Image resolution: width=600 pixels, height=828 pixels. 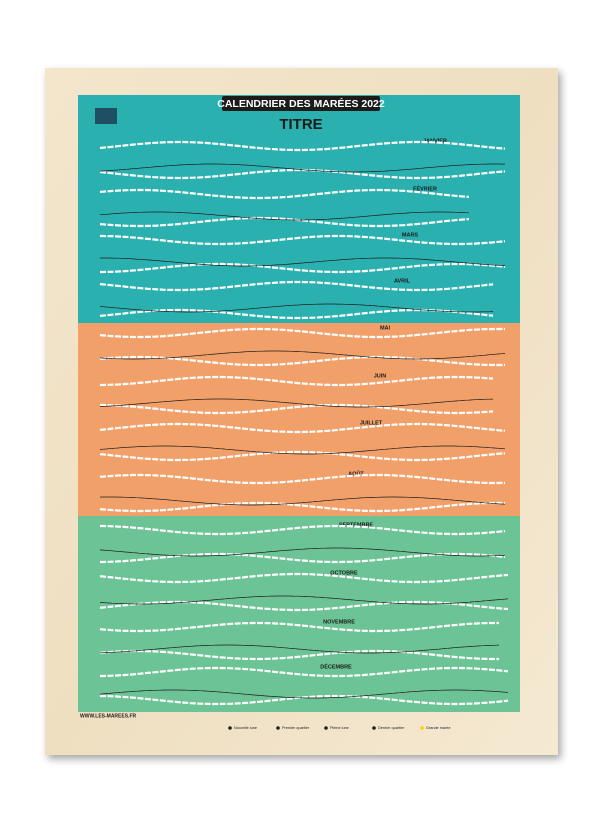 What do you see at coordinates (380, 376) in the screenshot?
I see `month-label: JUIN` at bounding box center [380, 376].